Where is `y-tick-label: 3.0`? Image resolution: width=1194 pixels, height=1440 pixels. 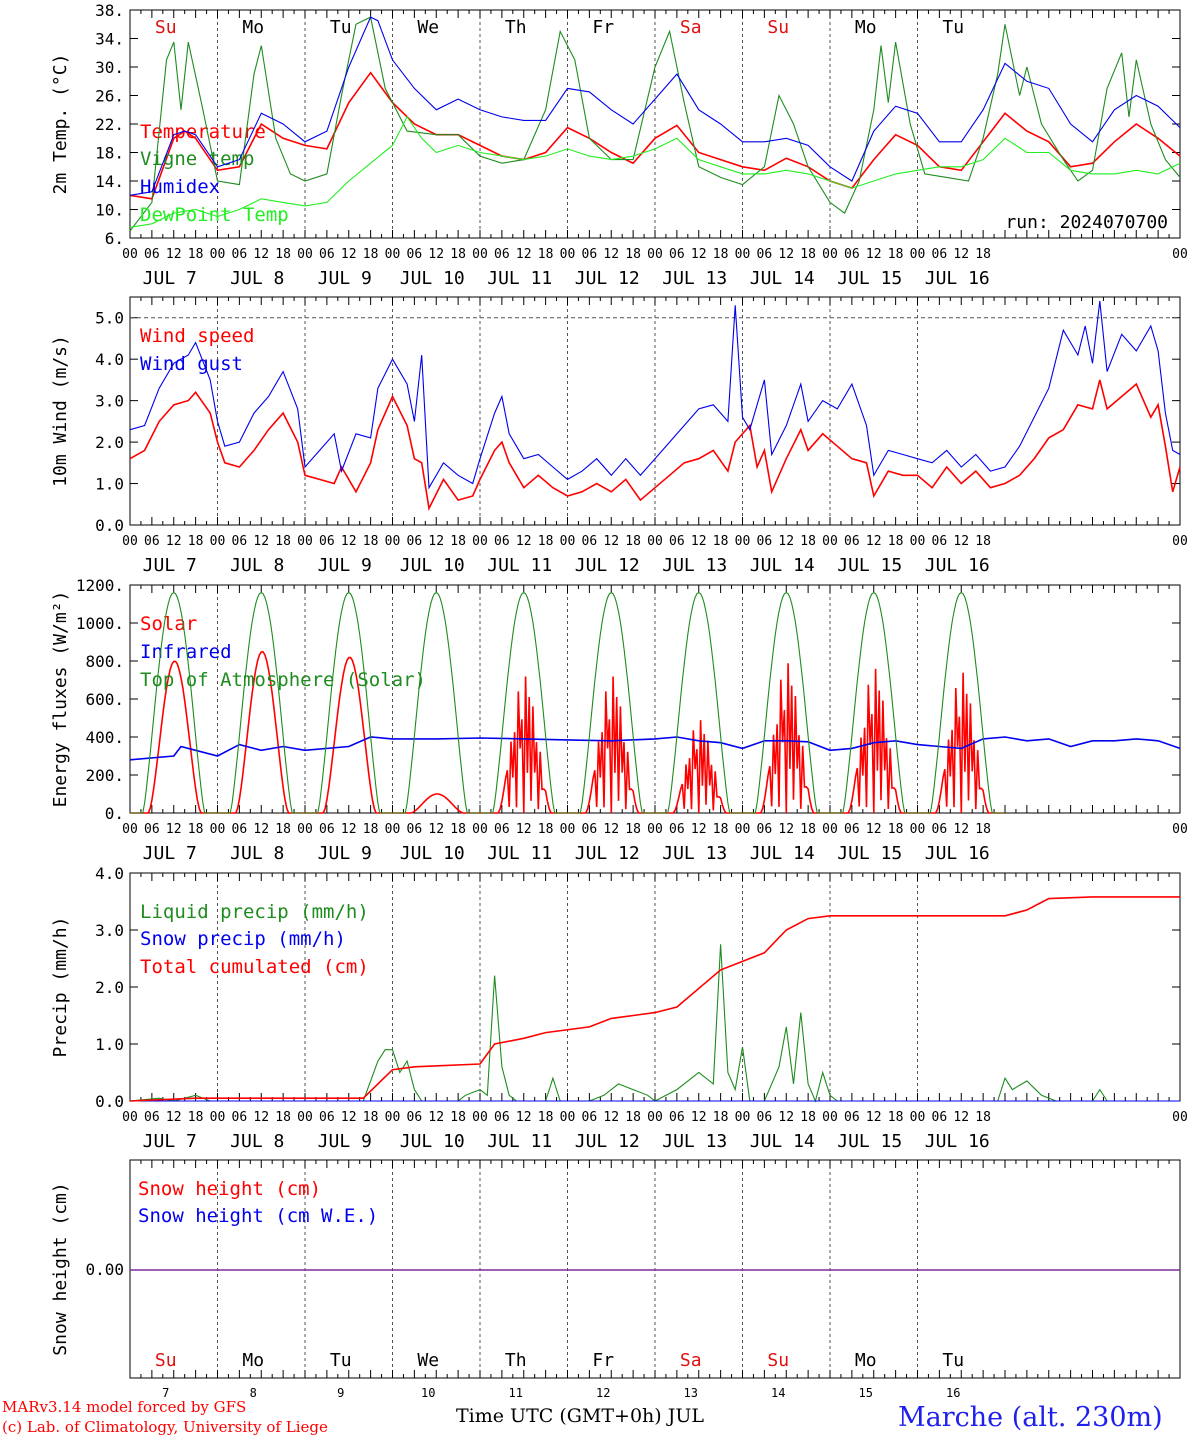 y-tick-label: 3.0 is located at coordinates (109, 401).